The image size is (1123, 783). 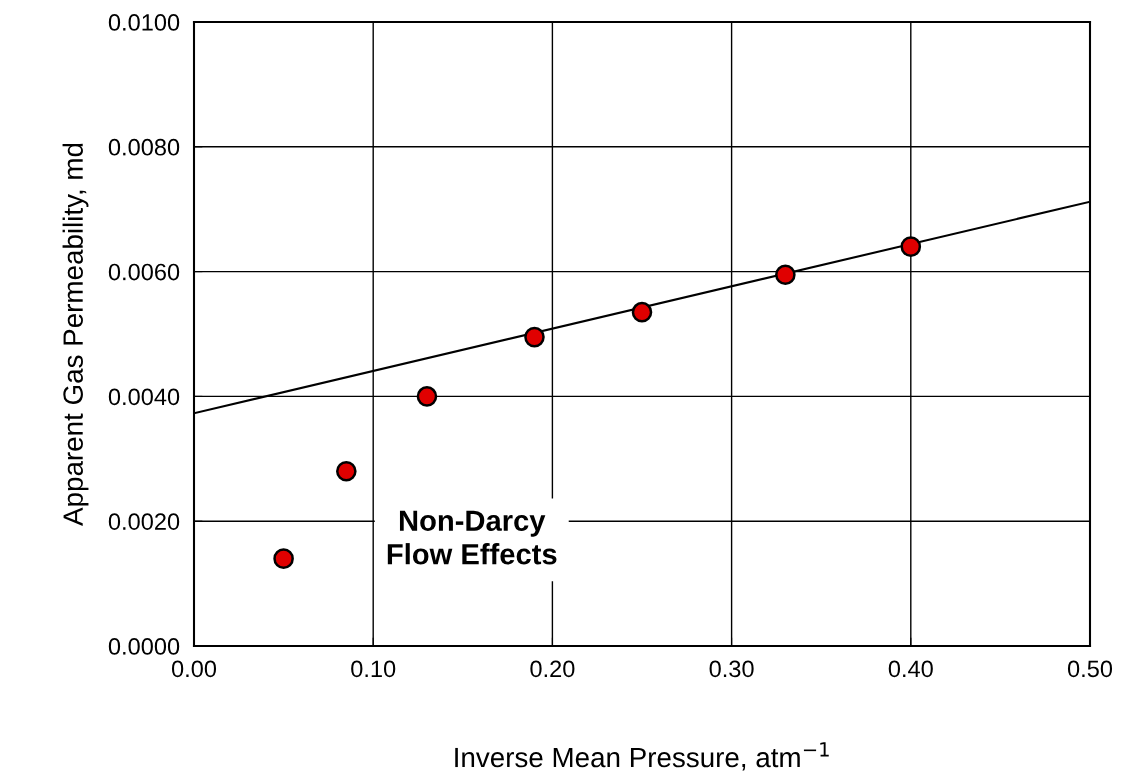 I want to click on y-tick-label: 0.0000, so click(x=144, y=646).